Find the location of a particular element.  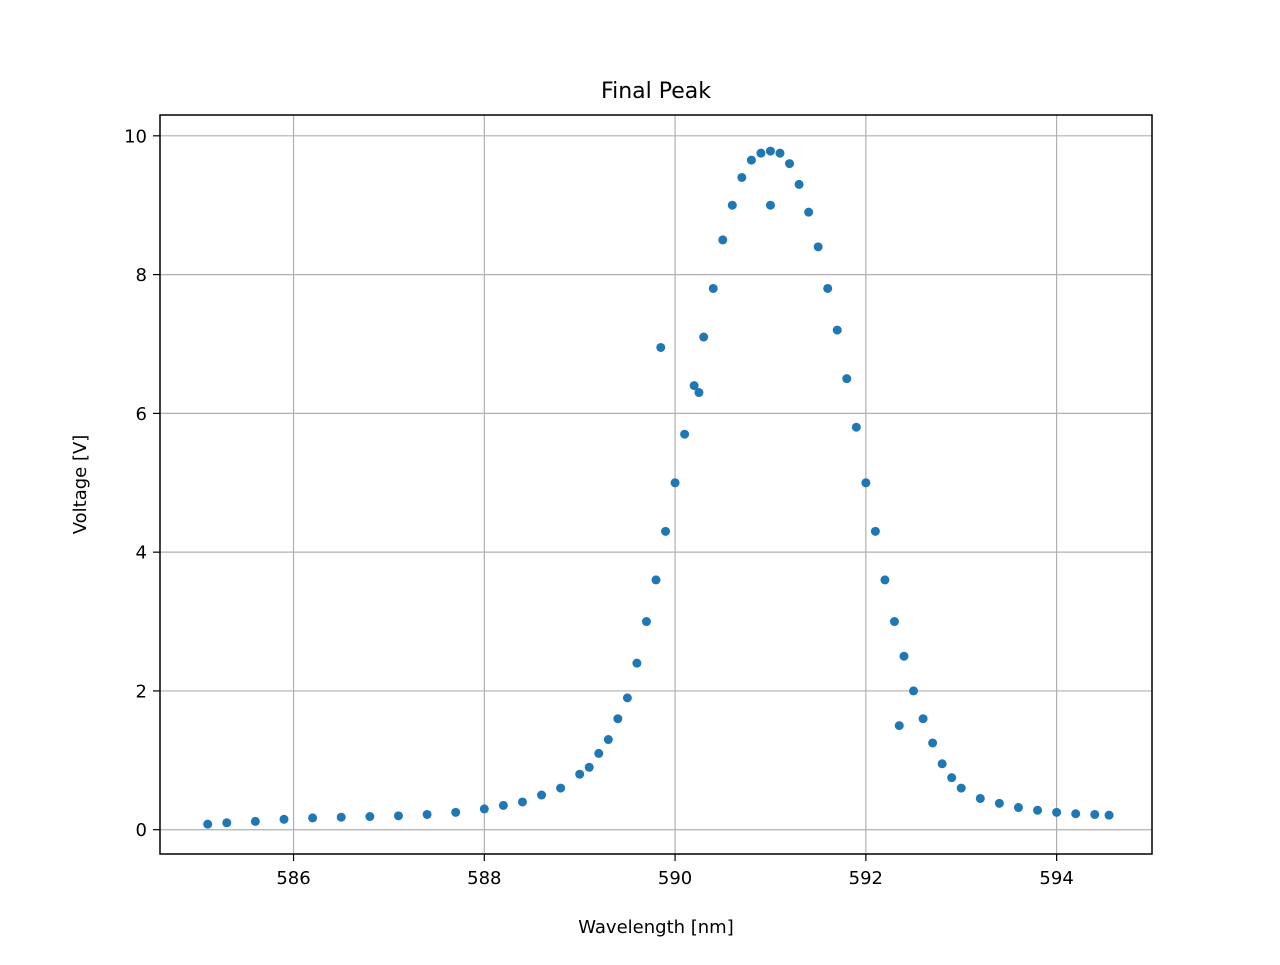

y-tick-label: 0 is located at coordinates (141, 830).